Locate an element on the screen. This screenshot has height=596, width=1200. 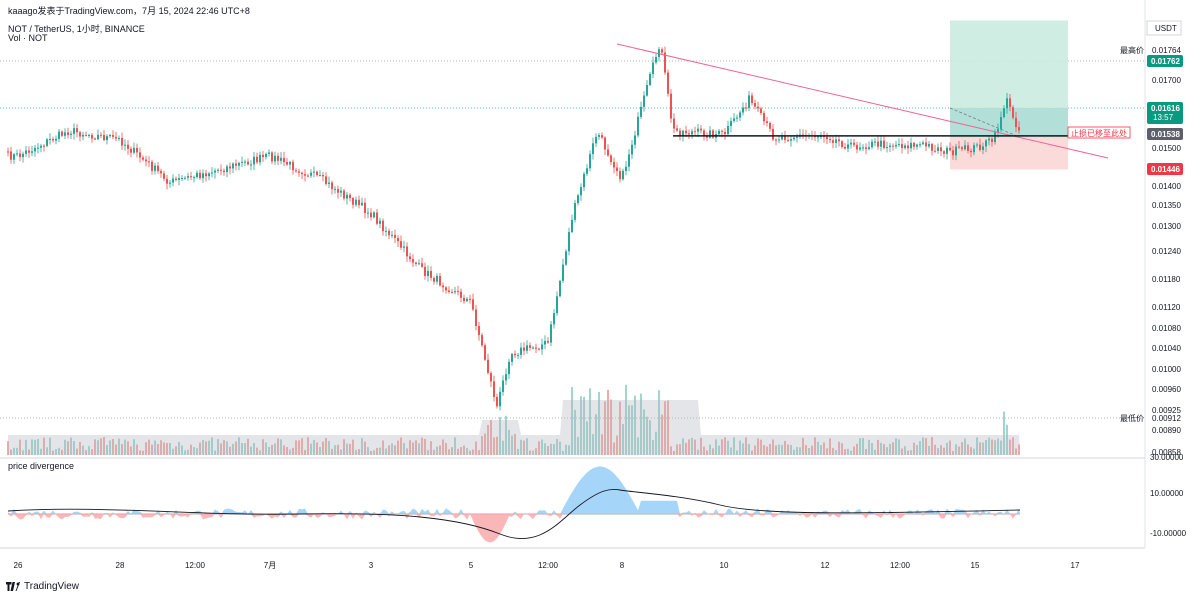
target-value: 0.01762 is located at coordinates (1165, 61).